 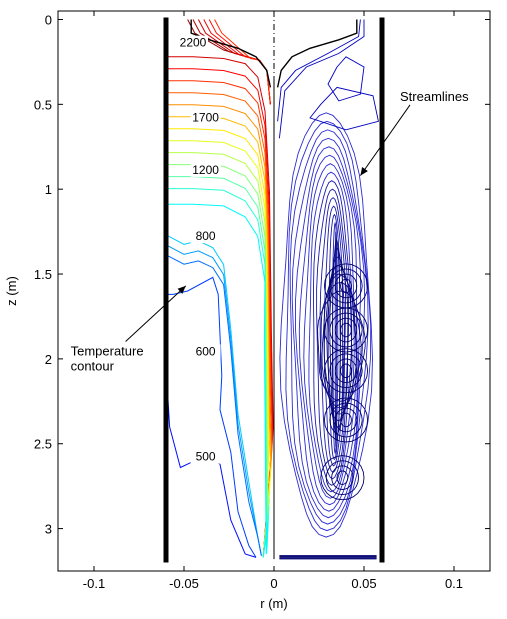 I want to click on y-tick-label: 2.5, so click(x=43, y=444).